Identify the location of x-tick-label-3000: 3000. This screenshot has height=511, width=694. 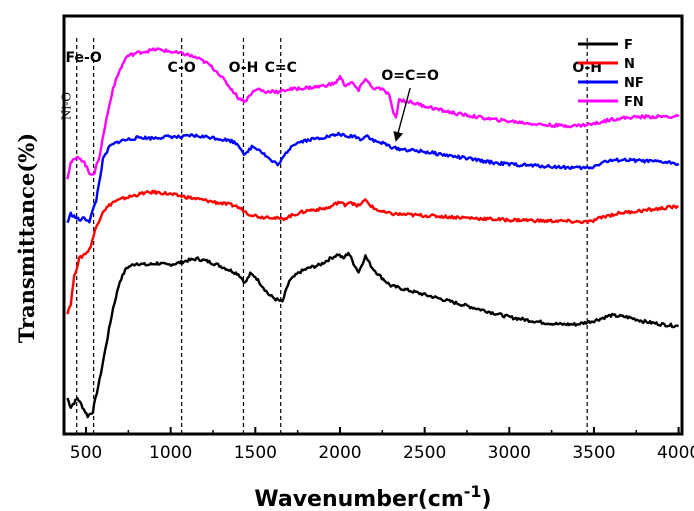
(509, 453).